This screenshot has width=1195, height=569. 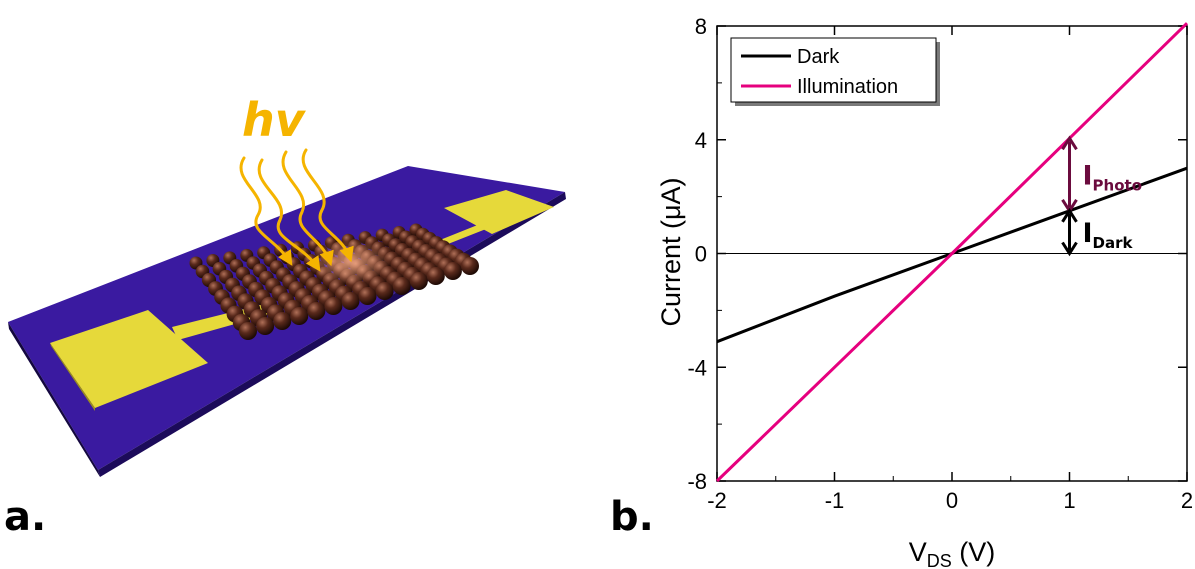 I want to click on annotation-dark-arrowhead-up, so click(x=1069, y=215).